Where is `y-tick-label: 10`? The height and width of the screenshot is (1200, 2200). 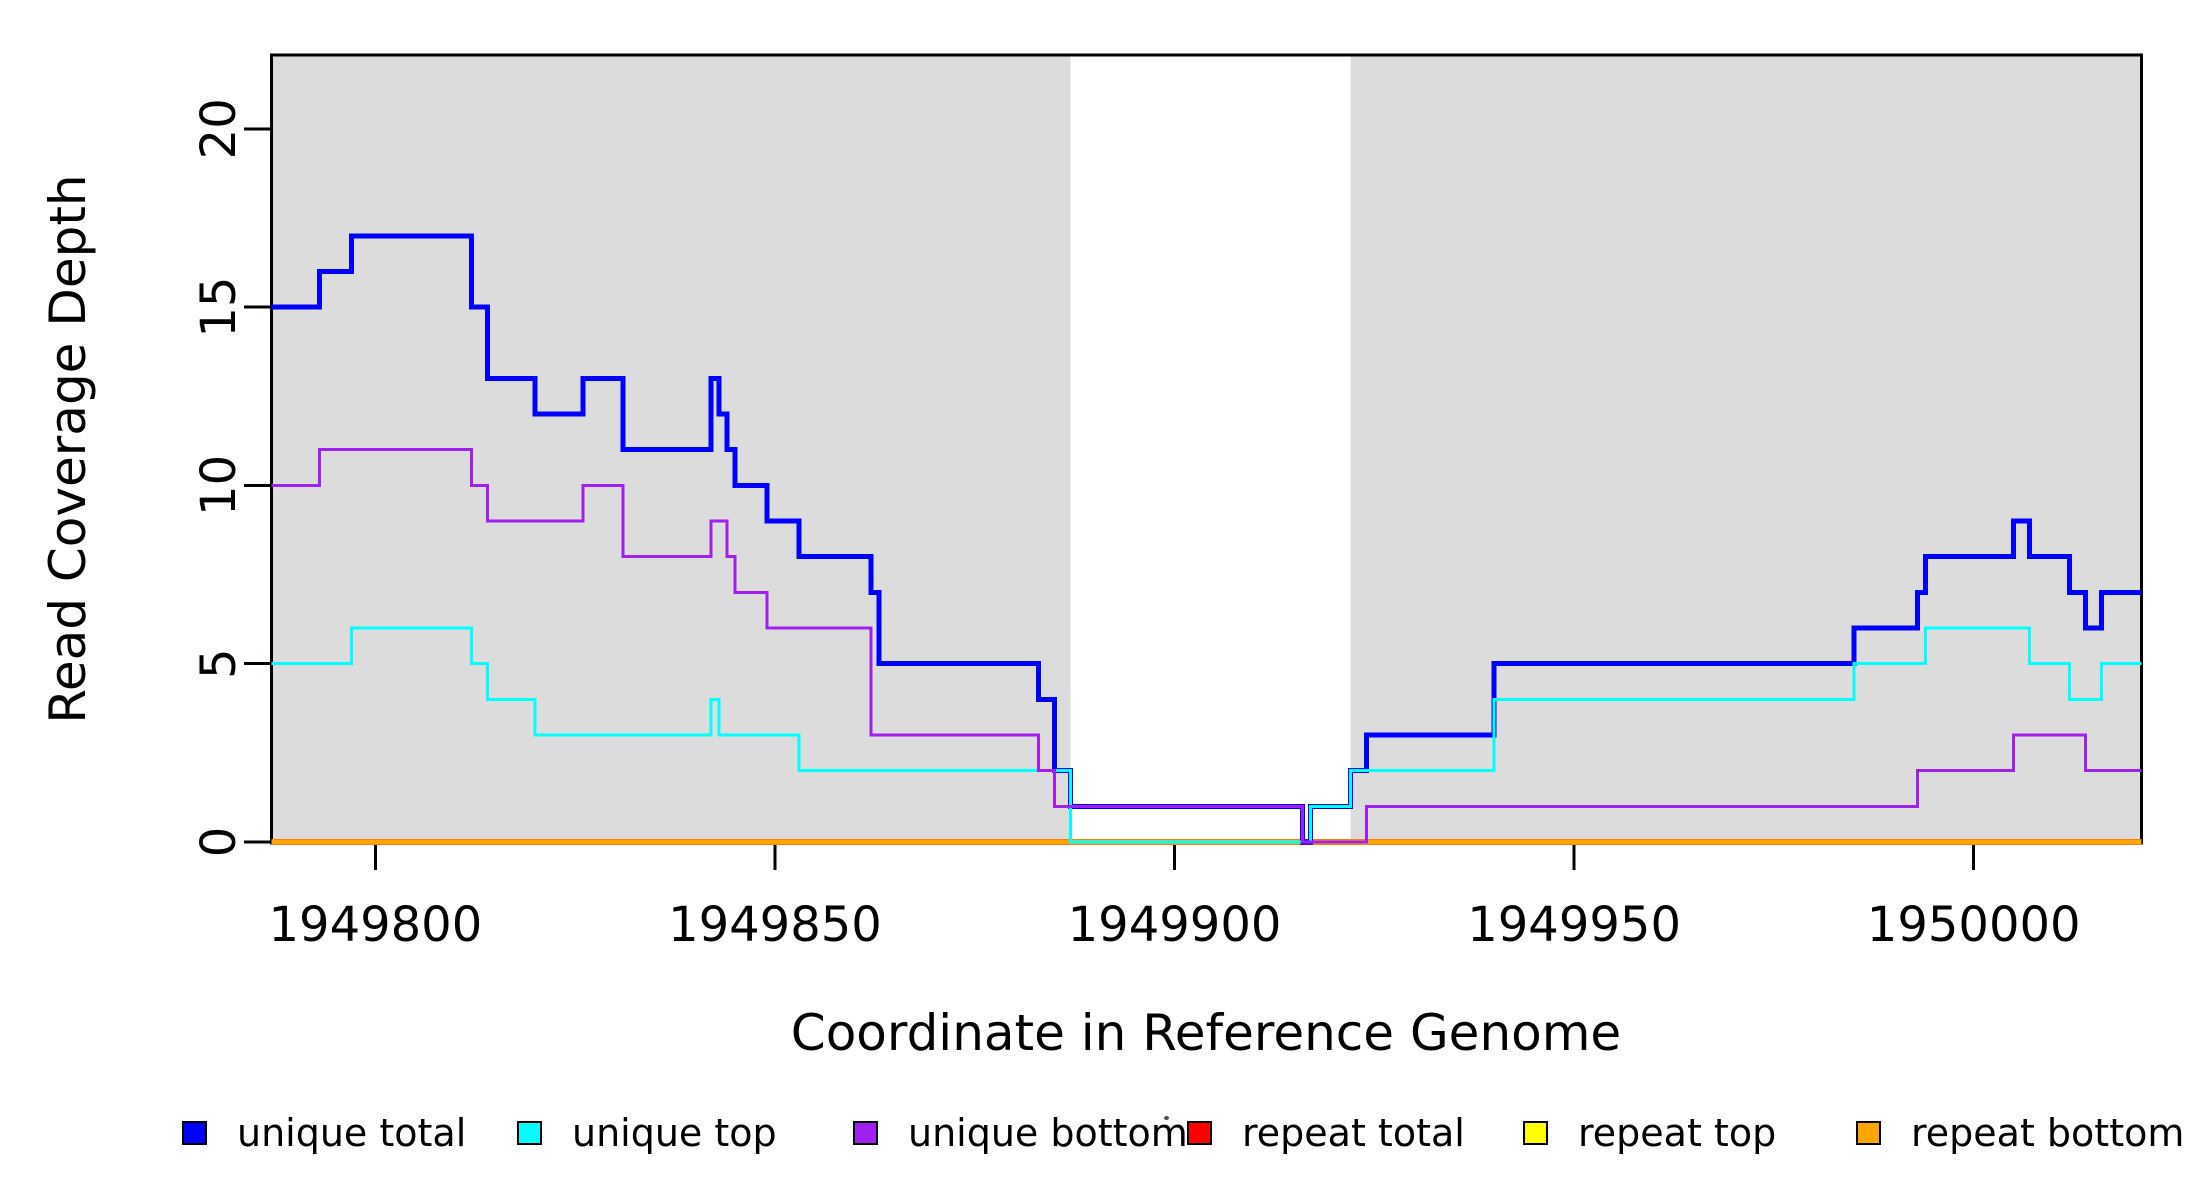 y-tick-label: 10 is located at coordinates (219, 485).